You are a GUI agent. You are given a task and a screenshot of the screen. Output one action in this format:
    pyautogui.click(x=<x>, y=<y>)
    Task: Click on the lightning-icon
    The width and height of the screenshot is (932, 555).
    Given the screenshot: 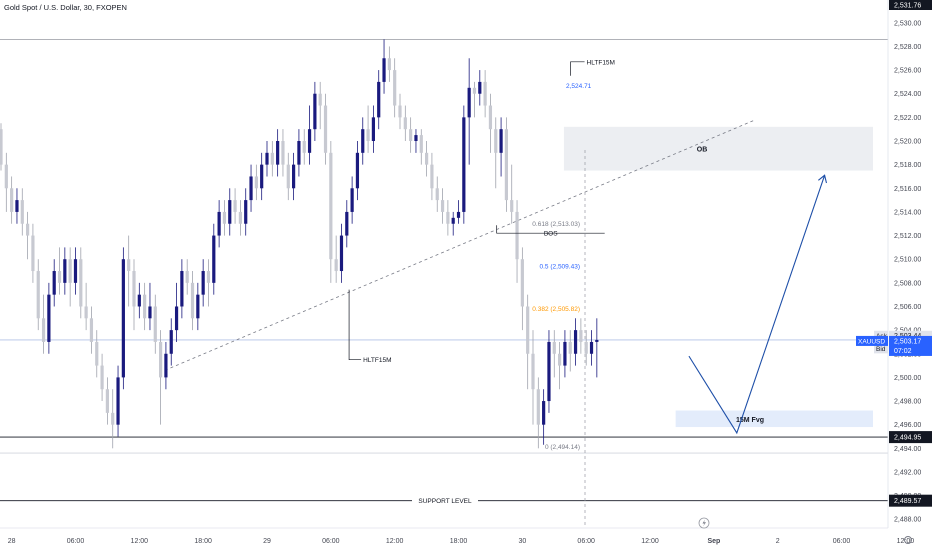 What is the action you would take?
    pyautogui.click(x=704, y=523)
    